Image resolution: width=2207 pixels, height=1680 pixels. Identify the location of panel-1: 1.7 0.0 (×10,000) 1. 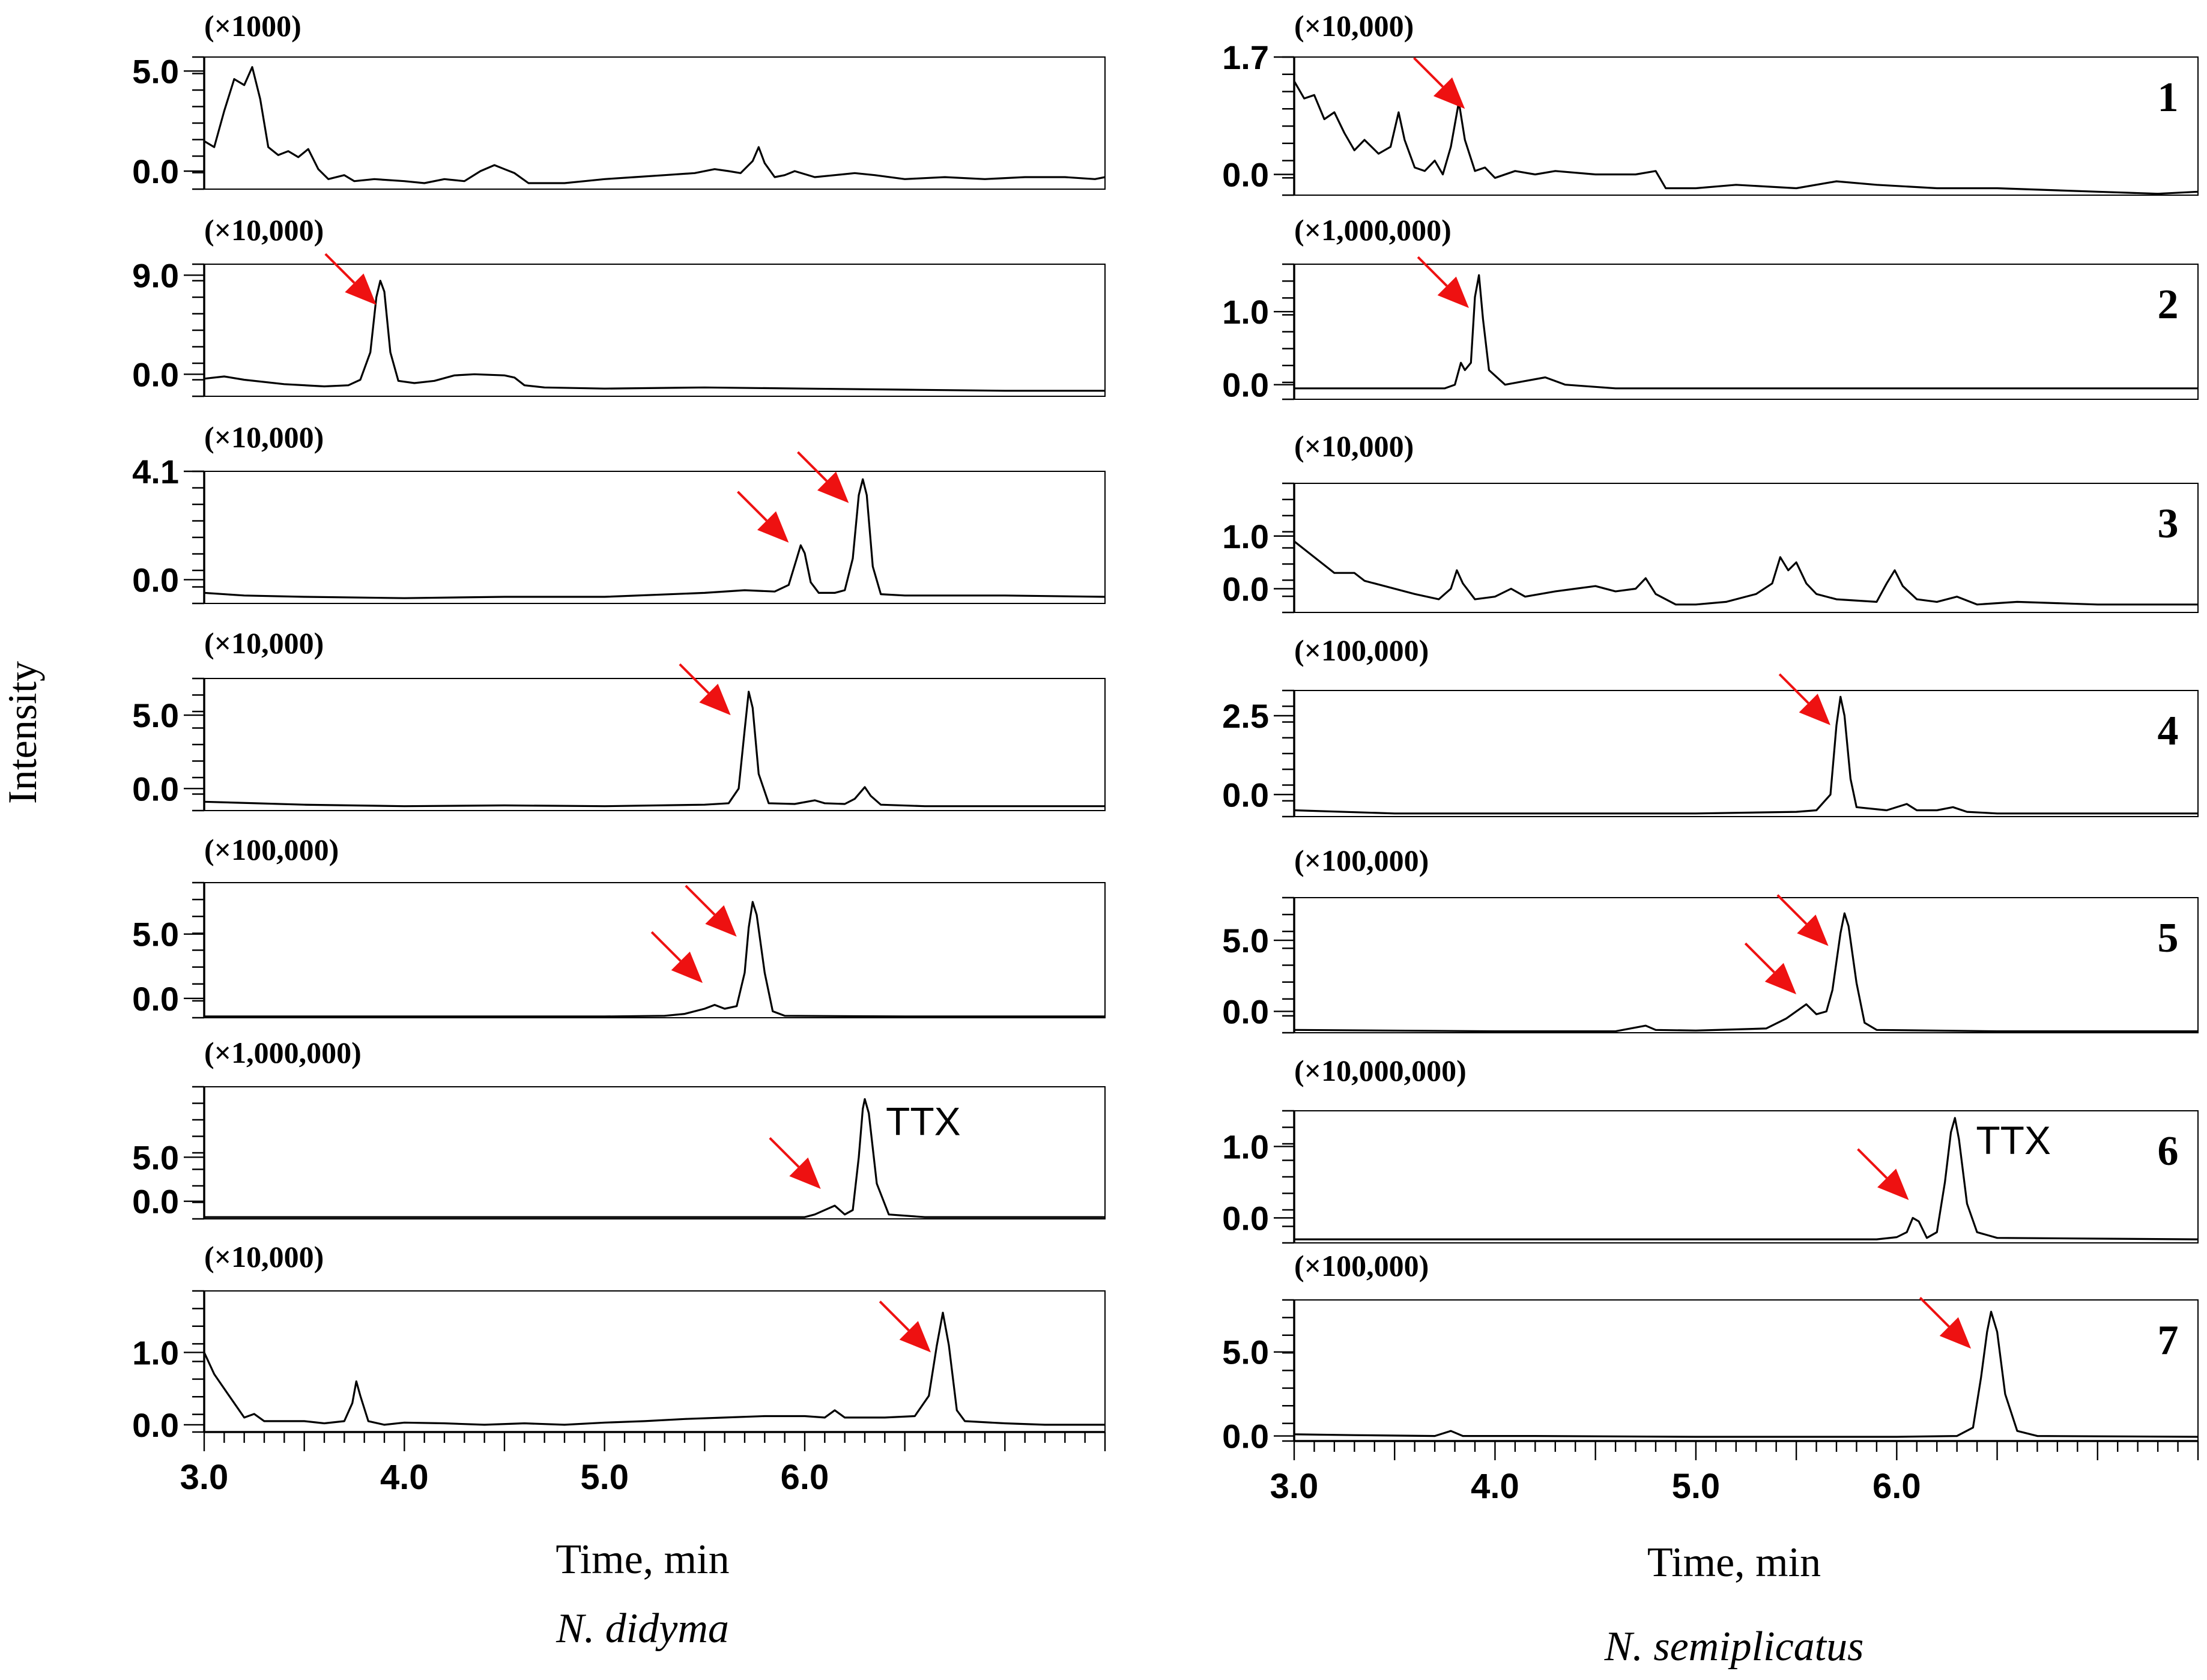
(1710, 102).